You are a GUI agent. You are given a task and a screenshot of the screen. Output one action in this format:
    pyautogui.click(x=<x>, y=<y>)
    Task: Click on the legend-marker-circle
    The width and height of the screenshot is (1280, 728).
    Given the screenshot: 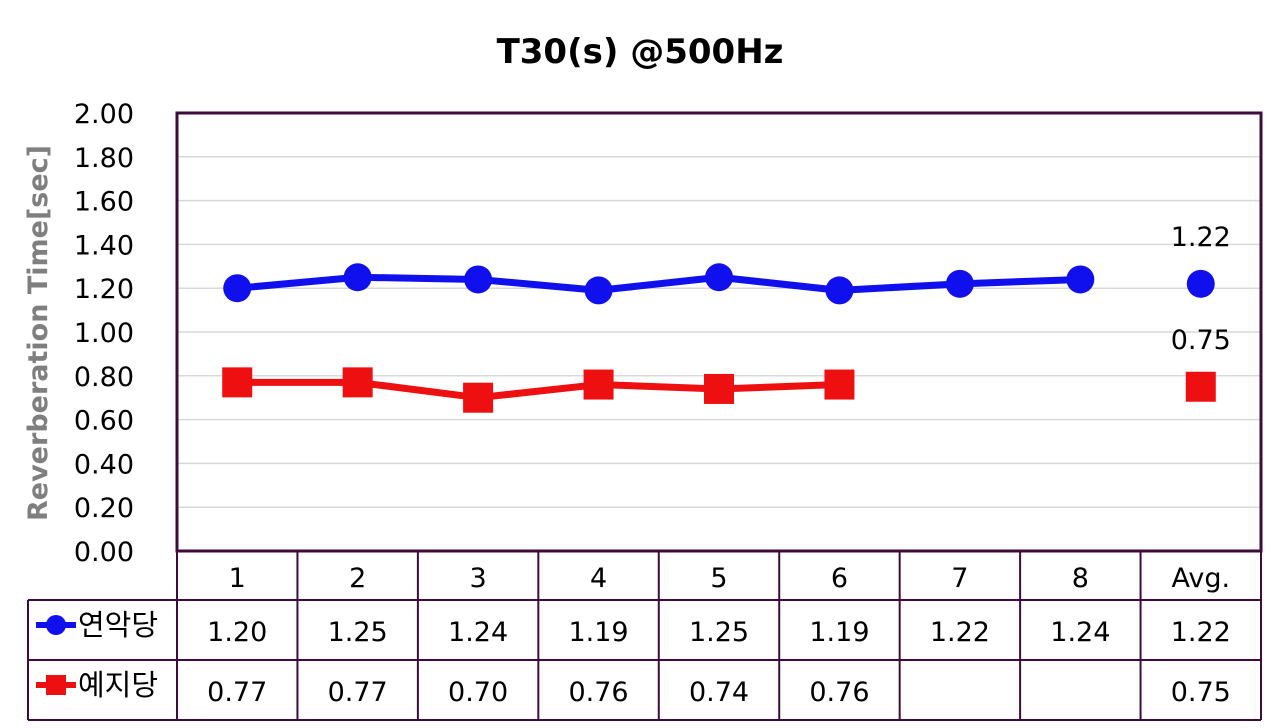 What is the action you would take?
    pyautogui.click(x=56, y=625)
    